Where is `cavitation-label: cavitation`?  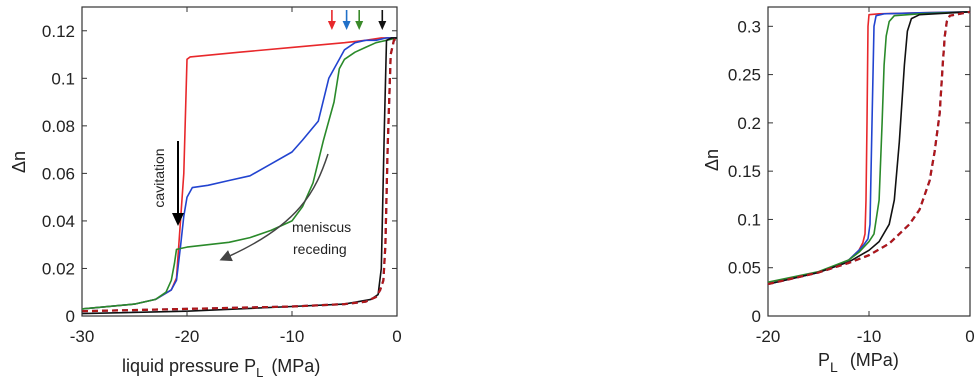 cavitation-label: cavitation is located at coordinates (159, 177).